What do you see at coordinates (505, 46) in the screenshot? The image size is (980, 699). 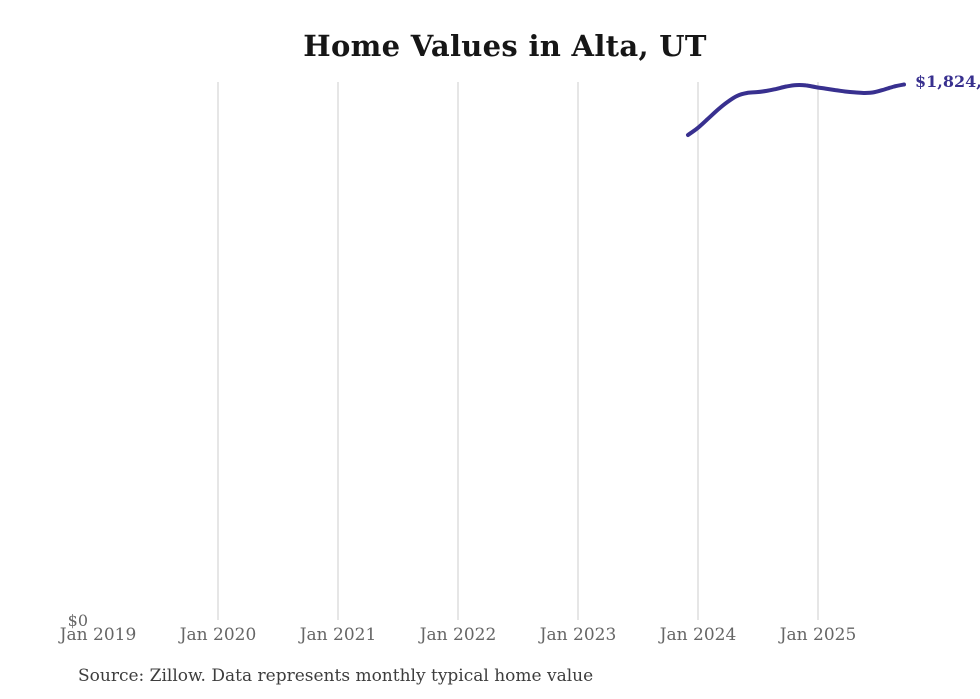 I see `chart-title: Home Values in Alta, UT` at bounding box center [505, 46].